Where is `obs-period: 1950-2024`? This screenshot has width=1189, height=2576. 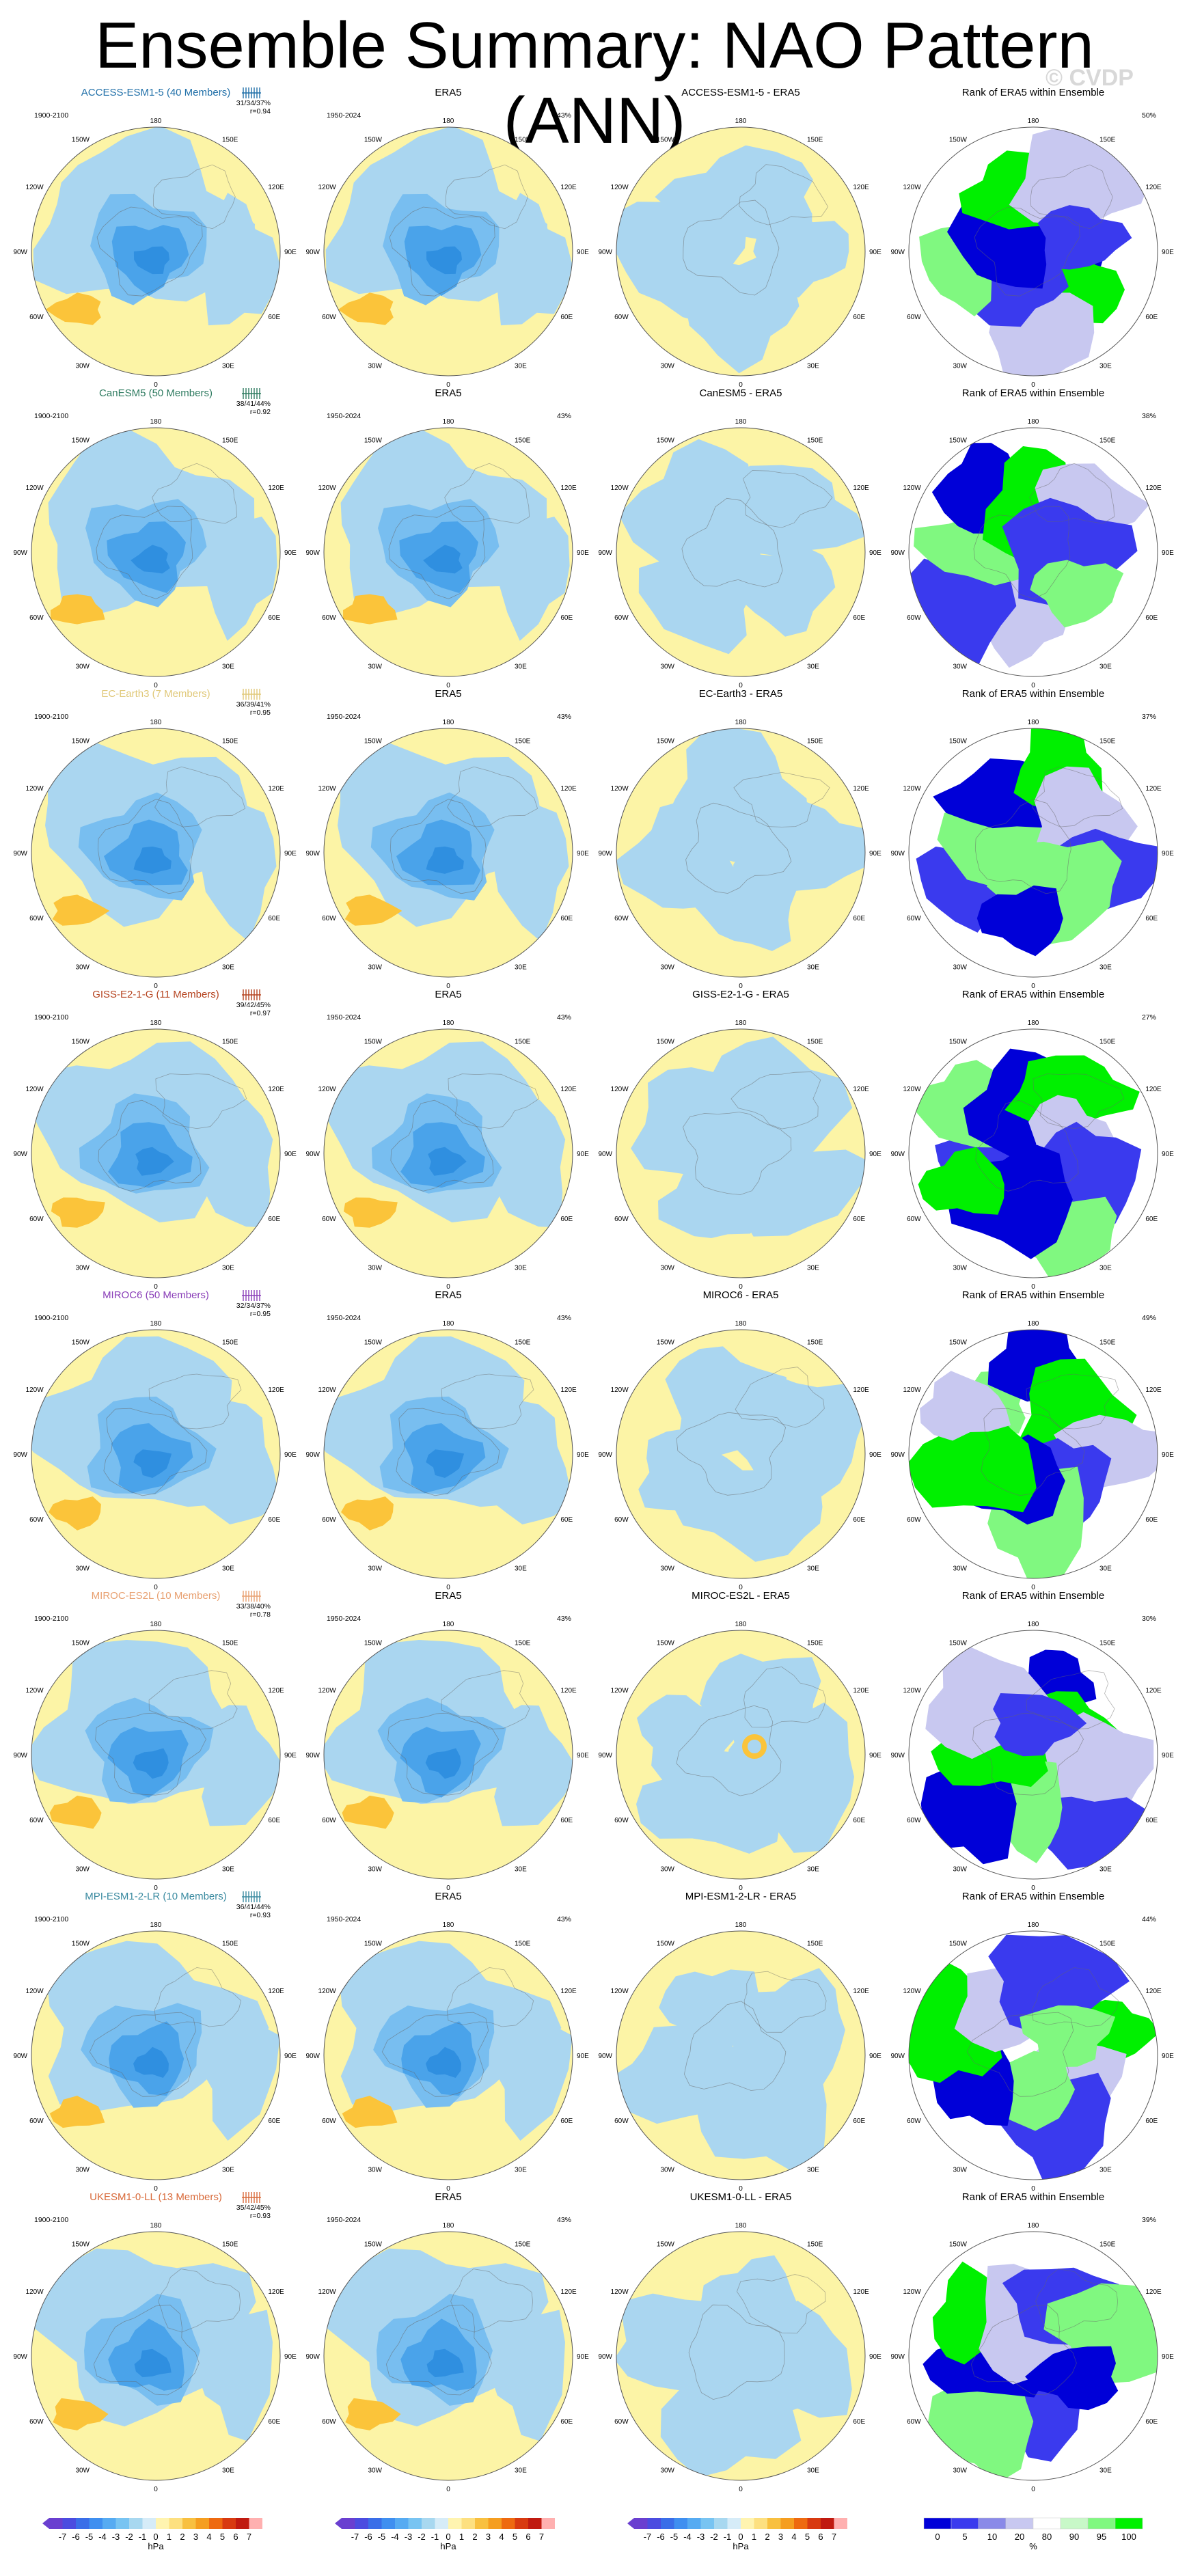
obs-period: 1950-2024 is located at coordinates (344, 2220).